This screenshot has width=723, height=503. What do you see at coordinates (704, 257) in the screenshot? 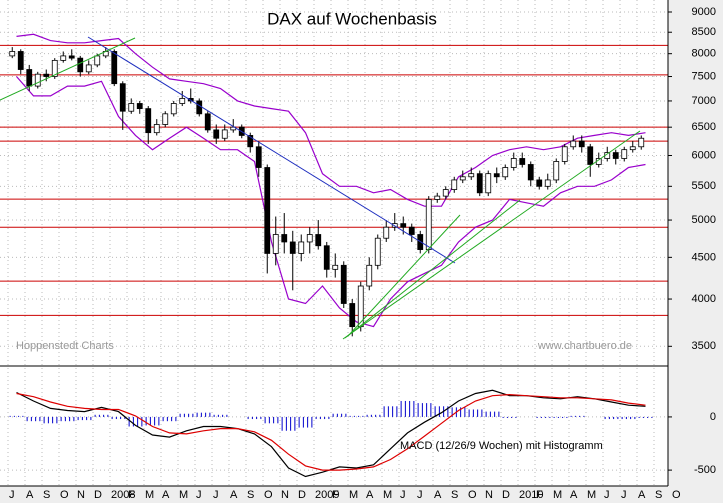
I see `y-tick-label: 4500` at bounding box center [704, 257].